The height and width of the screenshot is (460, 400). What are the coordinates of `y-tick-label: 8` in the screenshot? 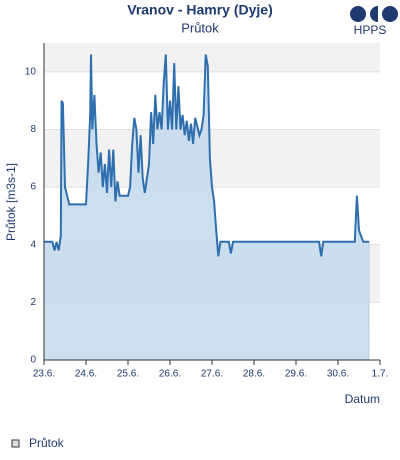 It's located at (33, 129).